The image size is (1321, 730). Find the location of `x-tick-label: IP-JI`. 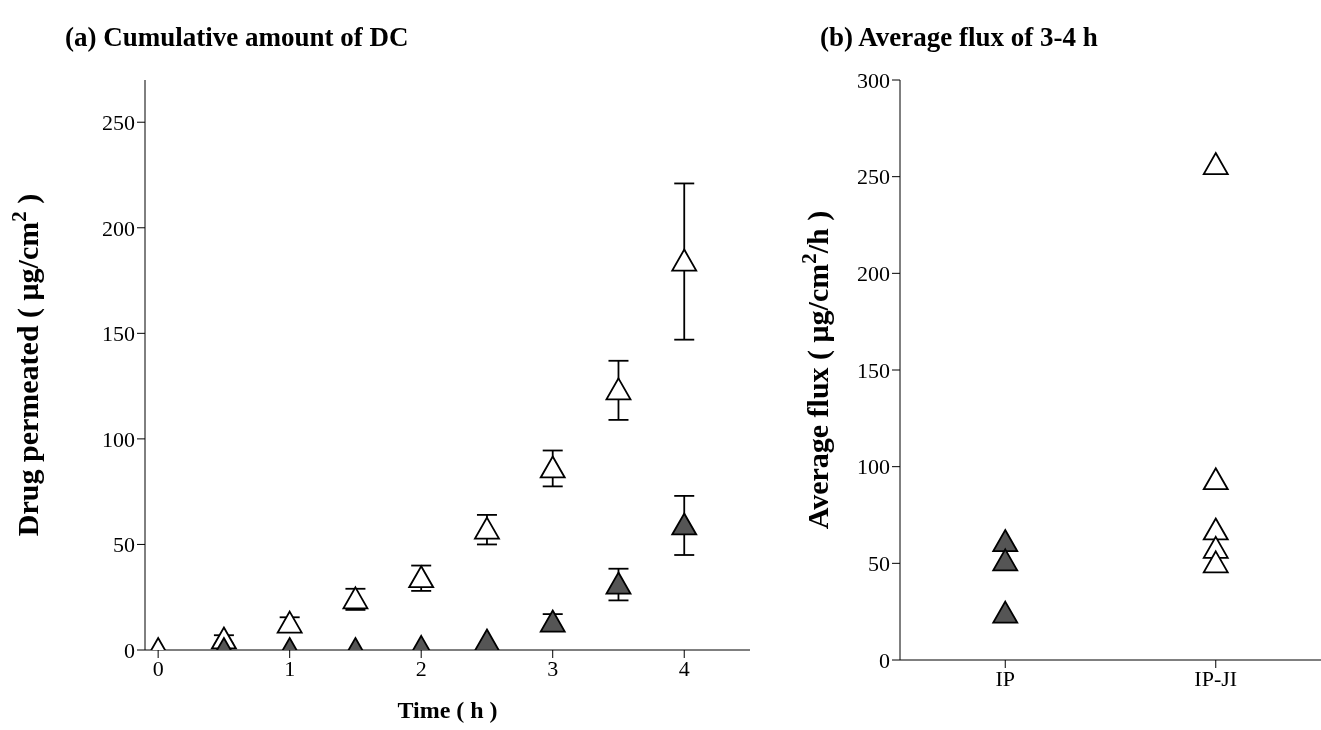

x-tick-label: IP-JI is located at coordinates (1216, 678).